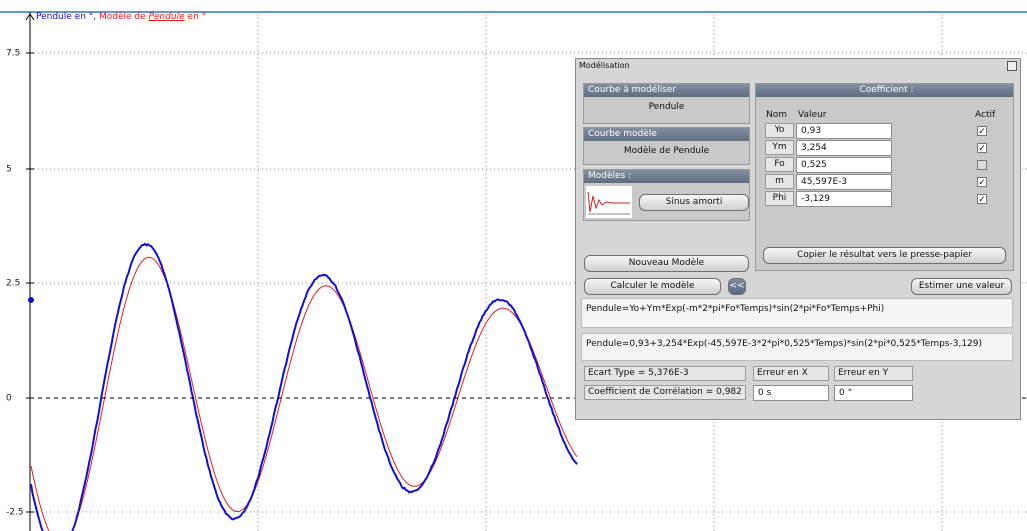  What do you see at coordinates (779, 181) in the screenshot?
I see `coef-name: m` at bounding box center [779, 181].